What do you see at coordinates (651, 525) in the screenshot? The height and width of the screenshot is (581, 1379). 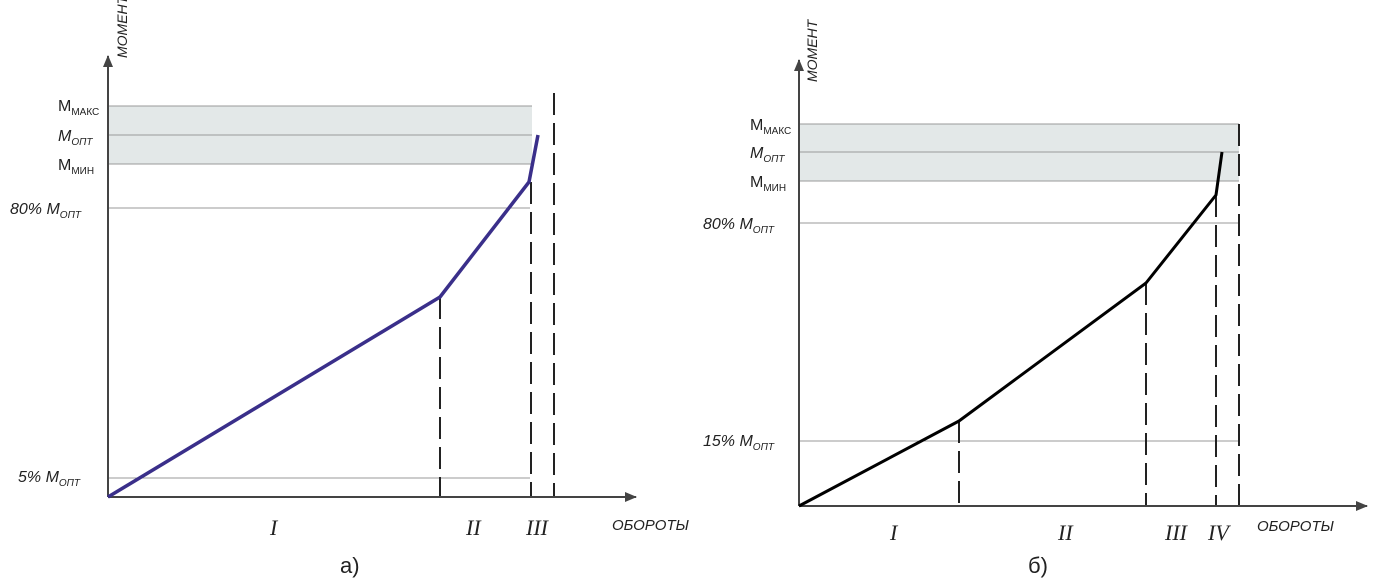 I see `x-axis-label-a: ОБОРОТЫ` at bounding box center [651, 525].